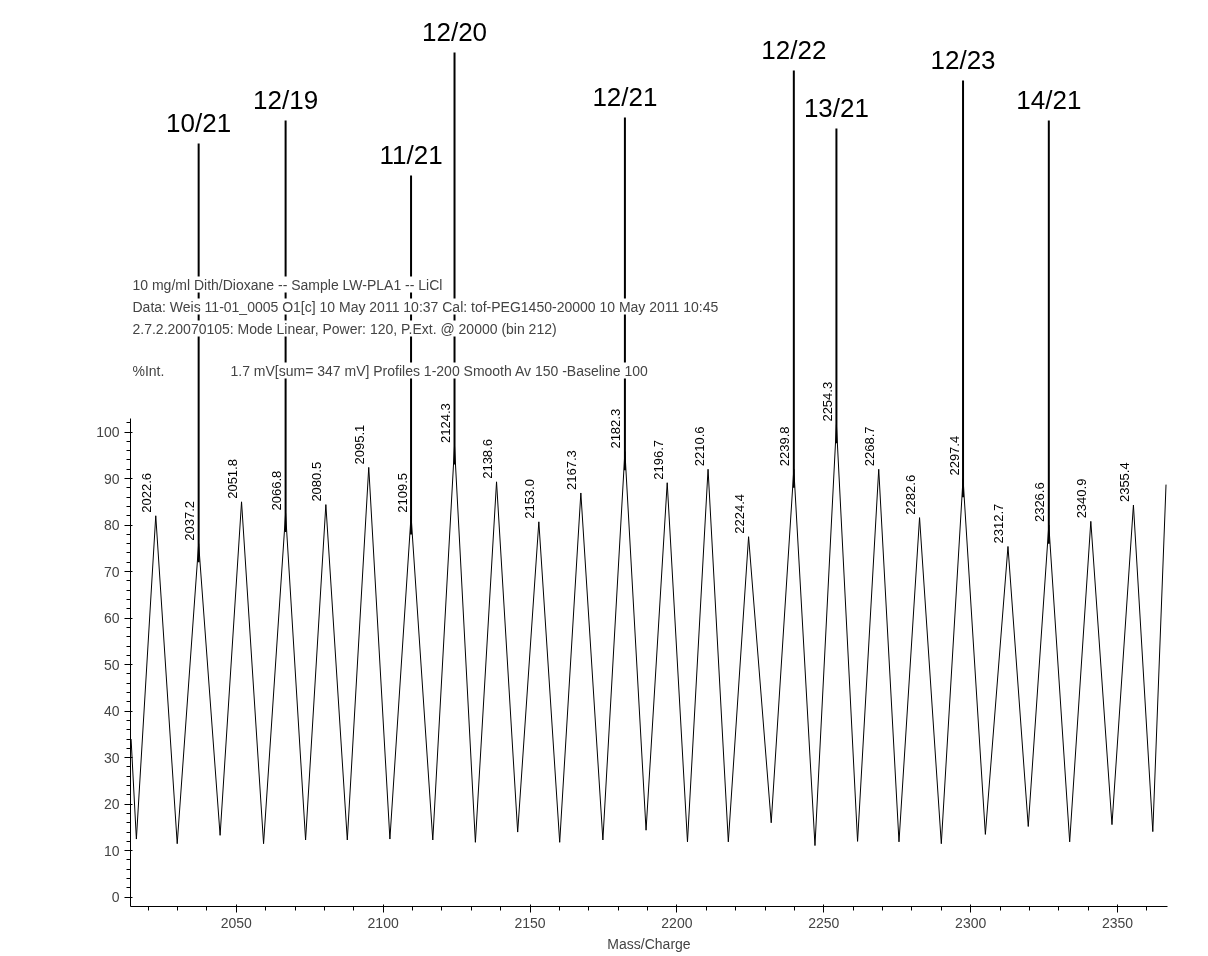 This screenshot has height=956, width=1208. What do you see at coordinates (111, 525) in the screenshot?
I see `y-tick-label: 80` at bounding box center [111, 525].